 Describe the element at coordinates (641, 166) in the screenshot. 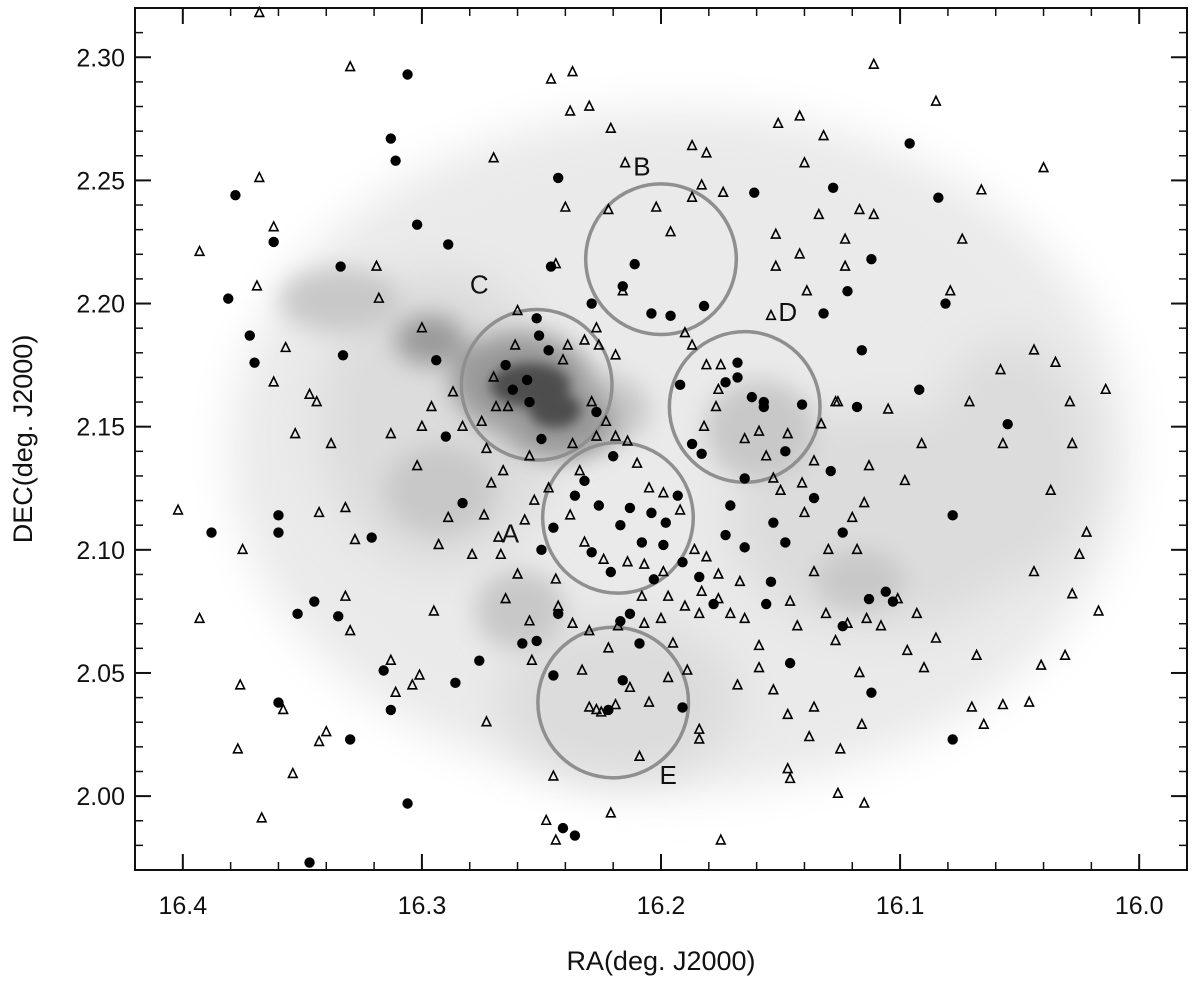

I see `region-b-label: B` at that location.